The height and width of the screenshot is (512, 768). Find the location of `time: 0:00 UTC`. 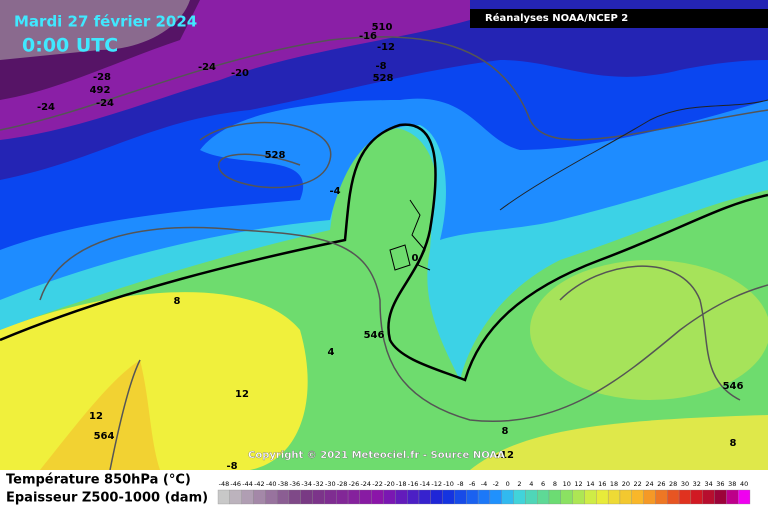

time: 0:00 UTC is located at coordinates (70, 46).